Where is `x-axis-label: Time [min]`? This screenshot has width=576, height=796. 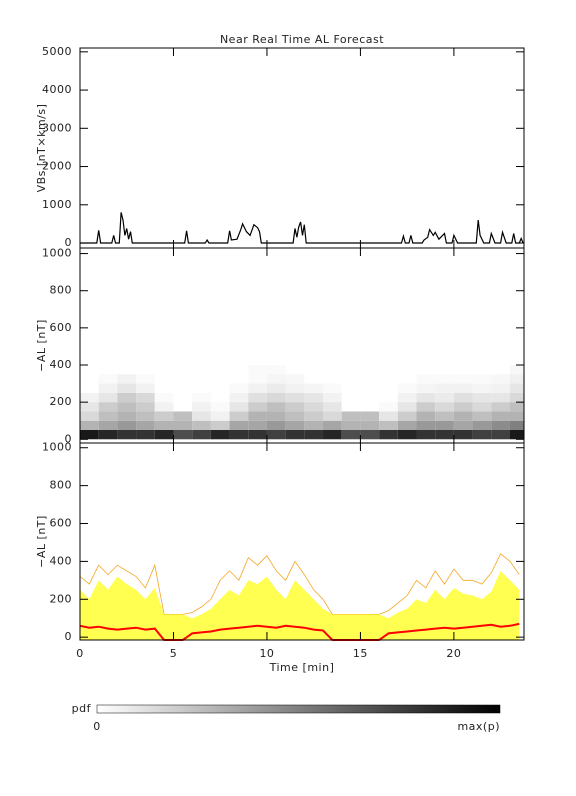
x-axis-label: Time [min] is located at coordinates (302, 667).